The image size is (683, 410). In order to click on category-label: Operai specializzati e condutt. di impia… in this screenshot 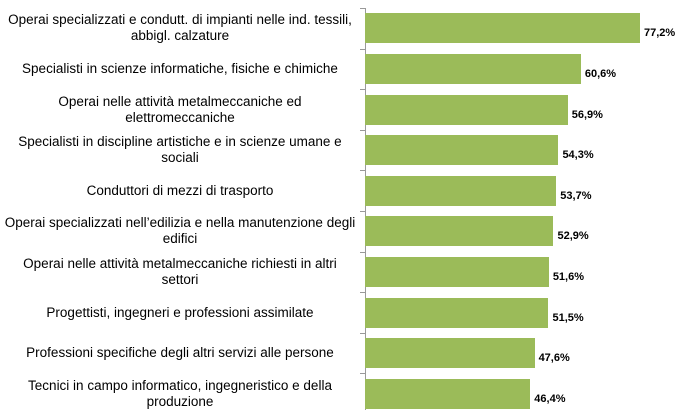, I will do `click(180, 28)`.